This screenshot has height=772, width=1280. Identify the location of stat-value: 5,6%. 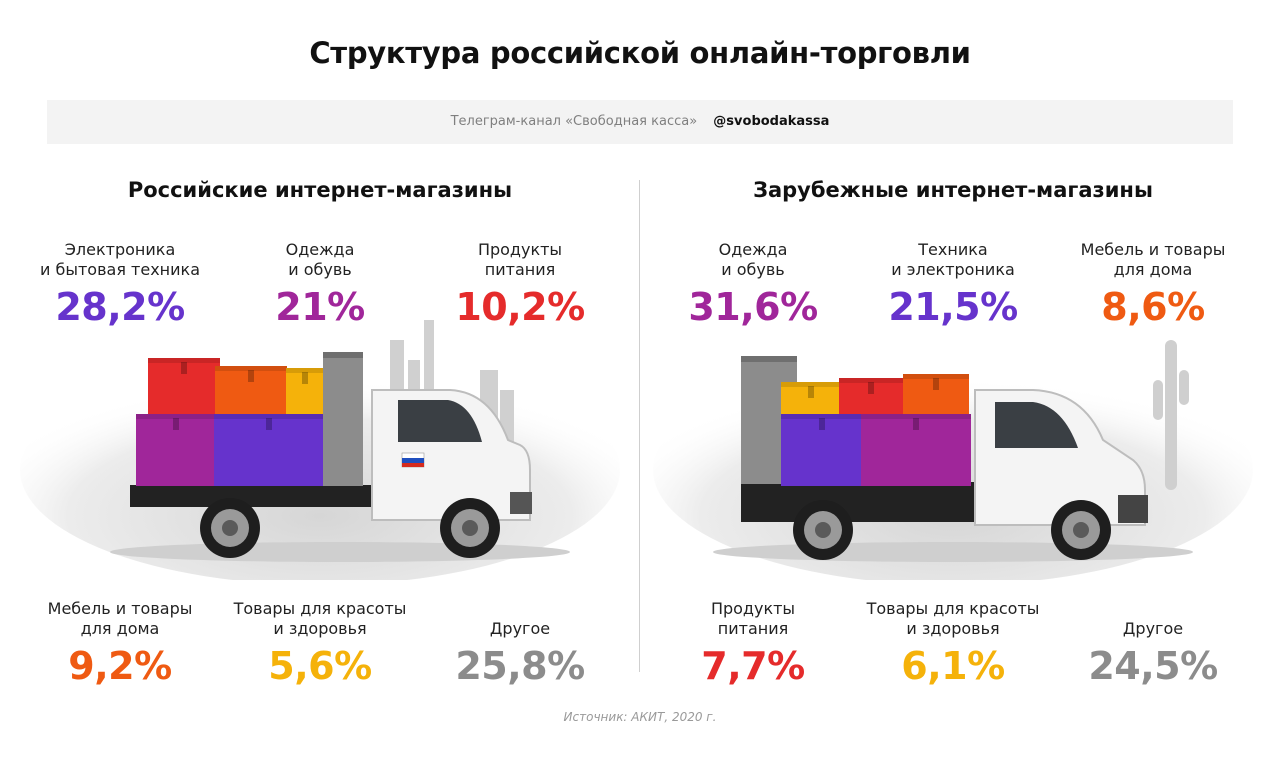
(320, 666).